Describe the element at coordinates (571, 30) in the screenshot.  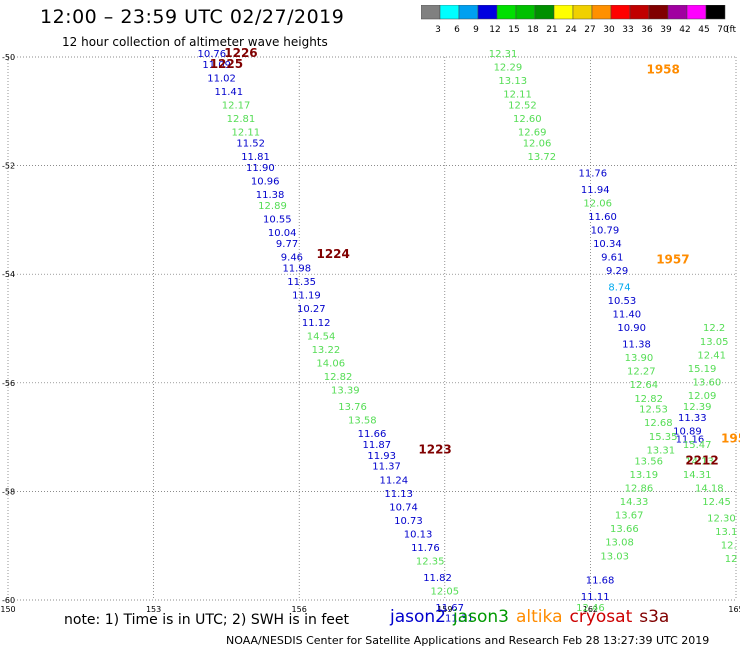
I see `scale-label: 24` at that location.